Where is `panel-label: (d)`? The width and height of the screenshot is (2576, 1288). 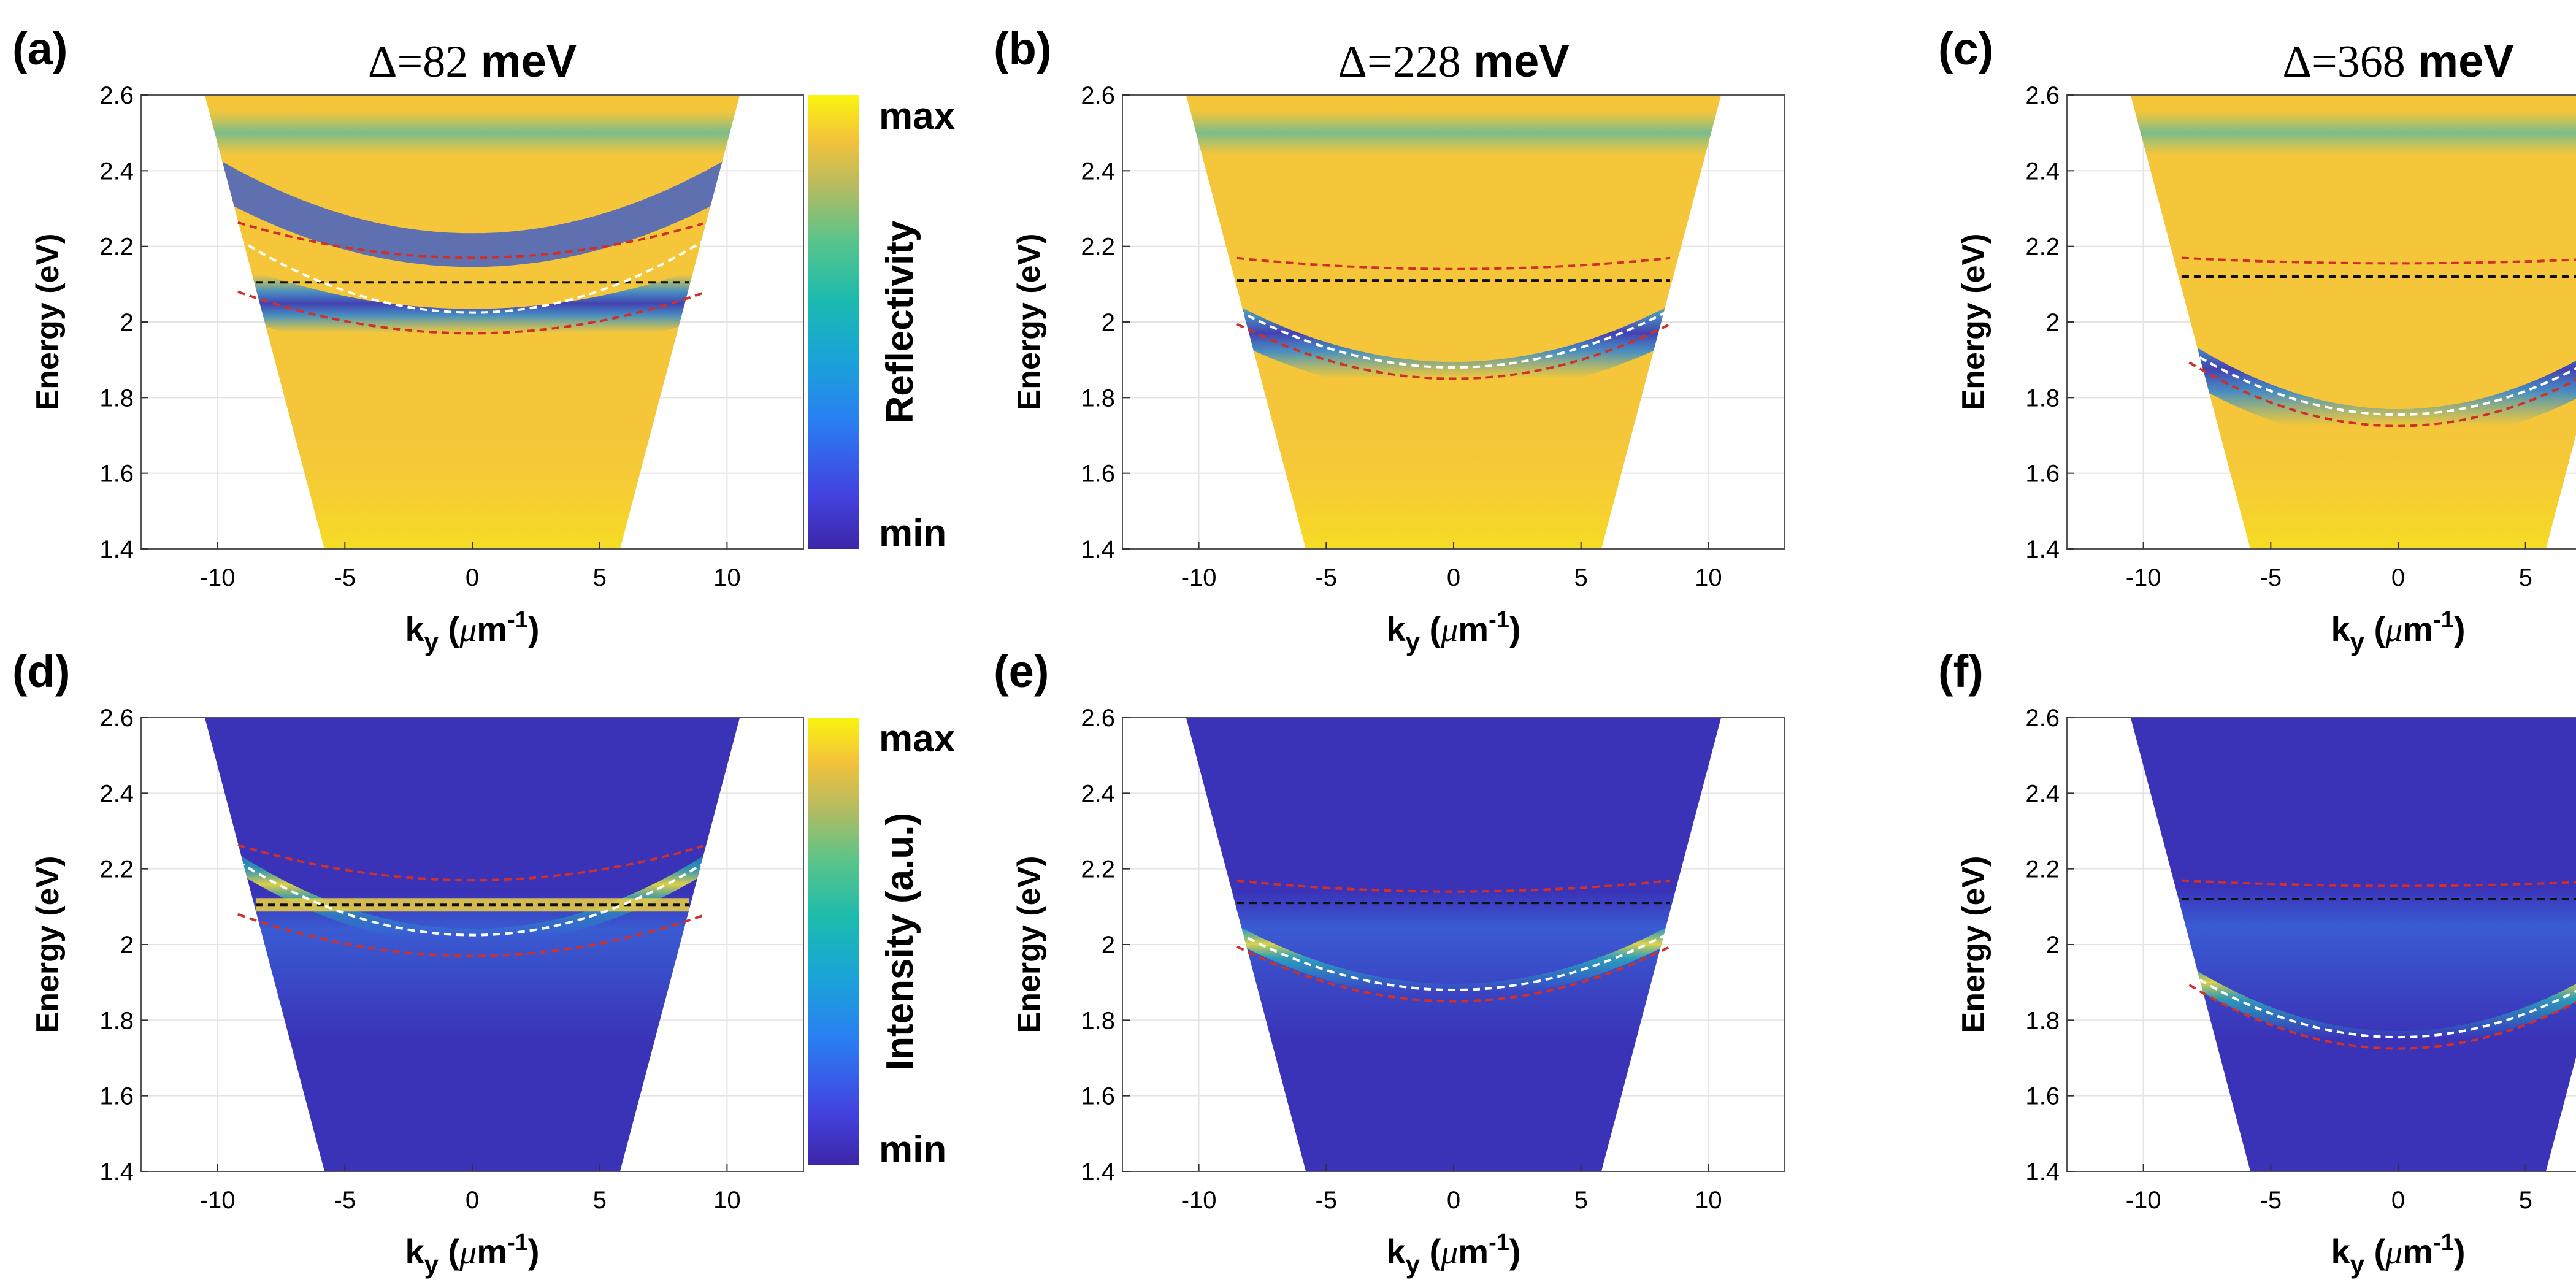
panel-label: (d) is located at coordinates (41, 671).